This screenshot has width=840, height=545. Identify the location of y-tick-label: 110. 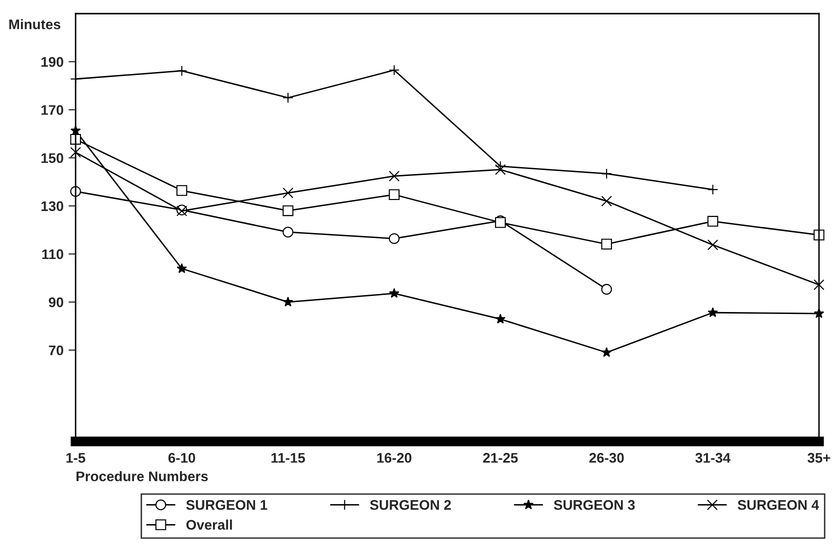
(53, 254).